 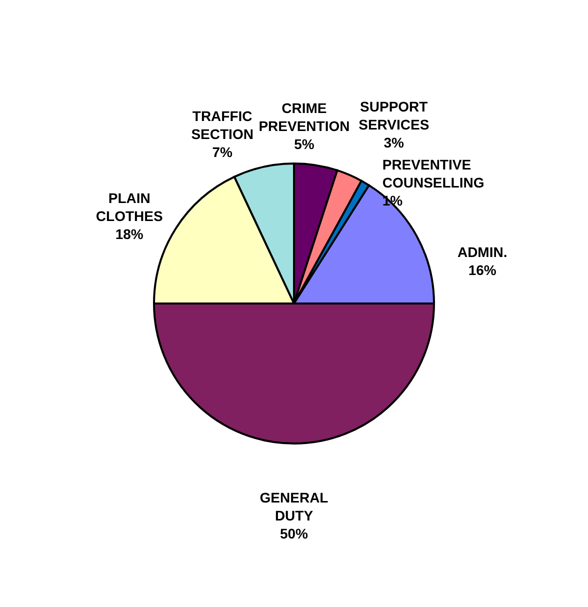 What do you see at coordinates (482, 252) in the screenshot?
I see `slice-label: ADMIN.` at bounding box center [482, 252].